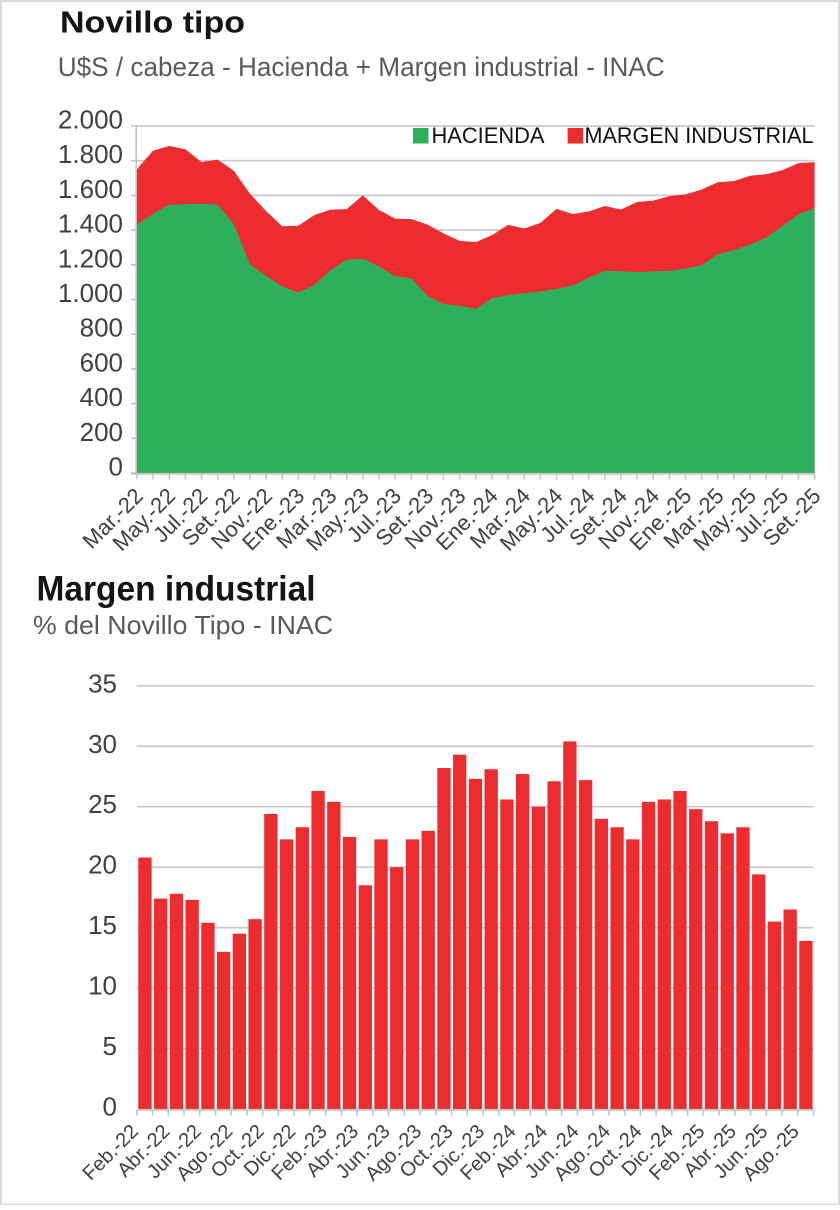  What do you see at coordinates (699, 135) in the screenshot?
I see `svg-text: MARGEN INDUSTRIAL` at bounding box center [699, 135].